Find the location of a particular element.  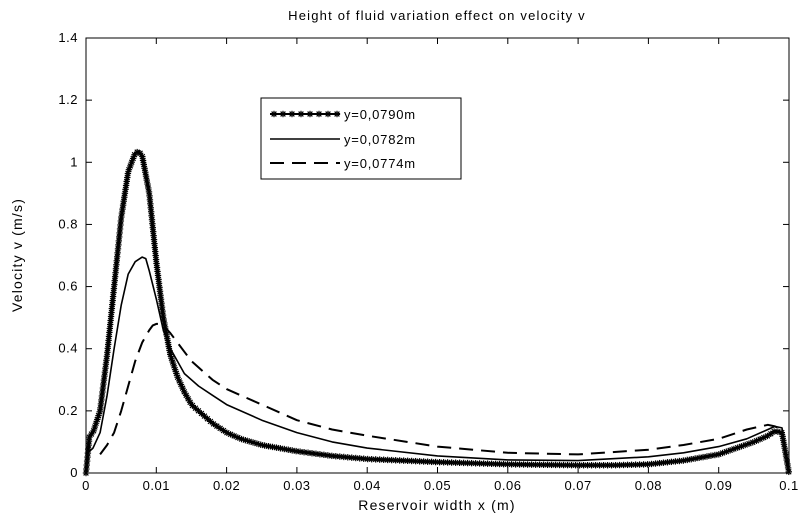

legend-label: y=0,0782m is located at coordinates (380, 139).